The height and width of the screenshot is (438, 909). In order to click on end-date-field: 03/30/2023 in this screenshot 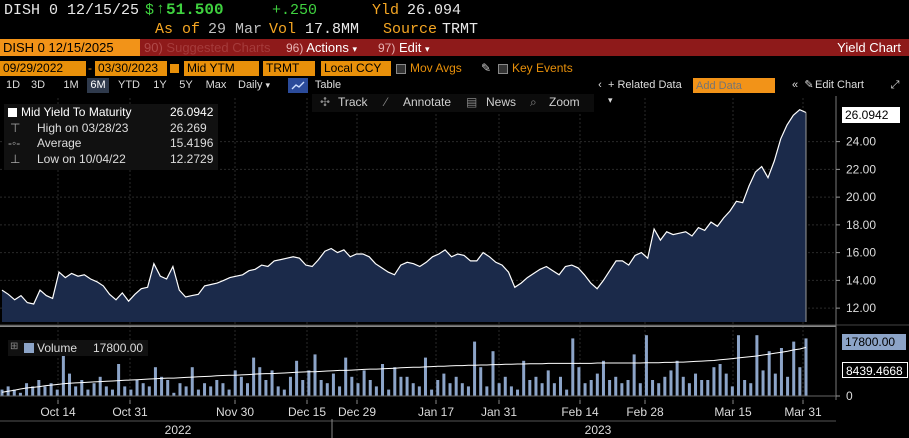, I will do `click(131, 68)`.